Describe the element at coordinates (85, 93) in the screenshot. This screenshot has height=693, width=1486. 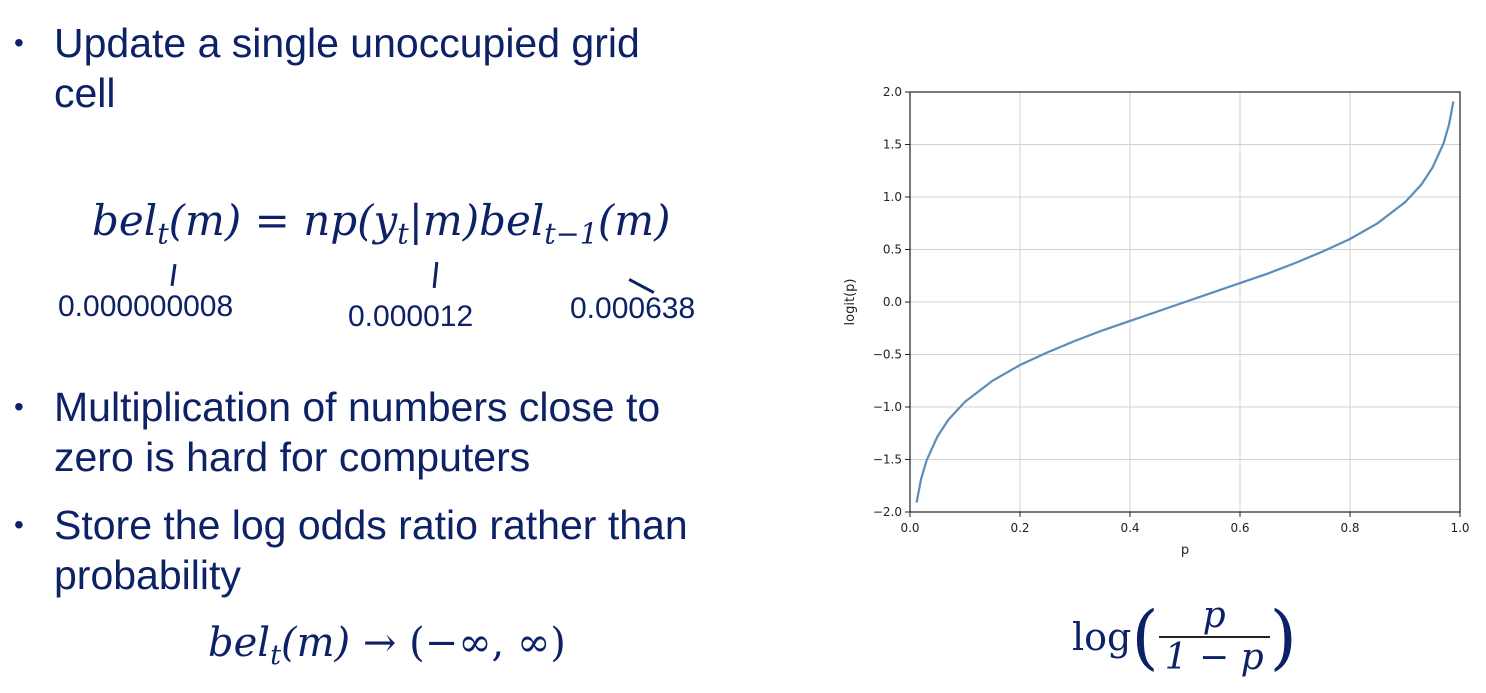
I see `bullet-text-line2: cell` at that location.